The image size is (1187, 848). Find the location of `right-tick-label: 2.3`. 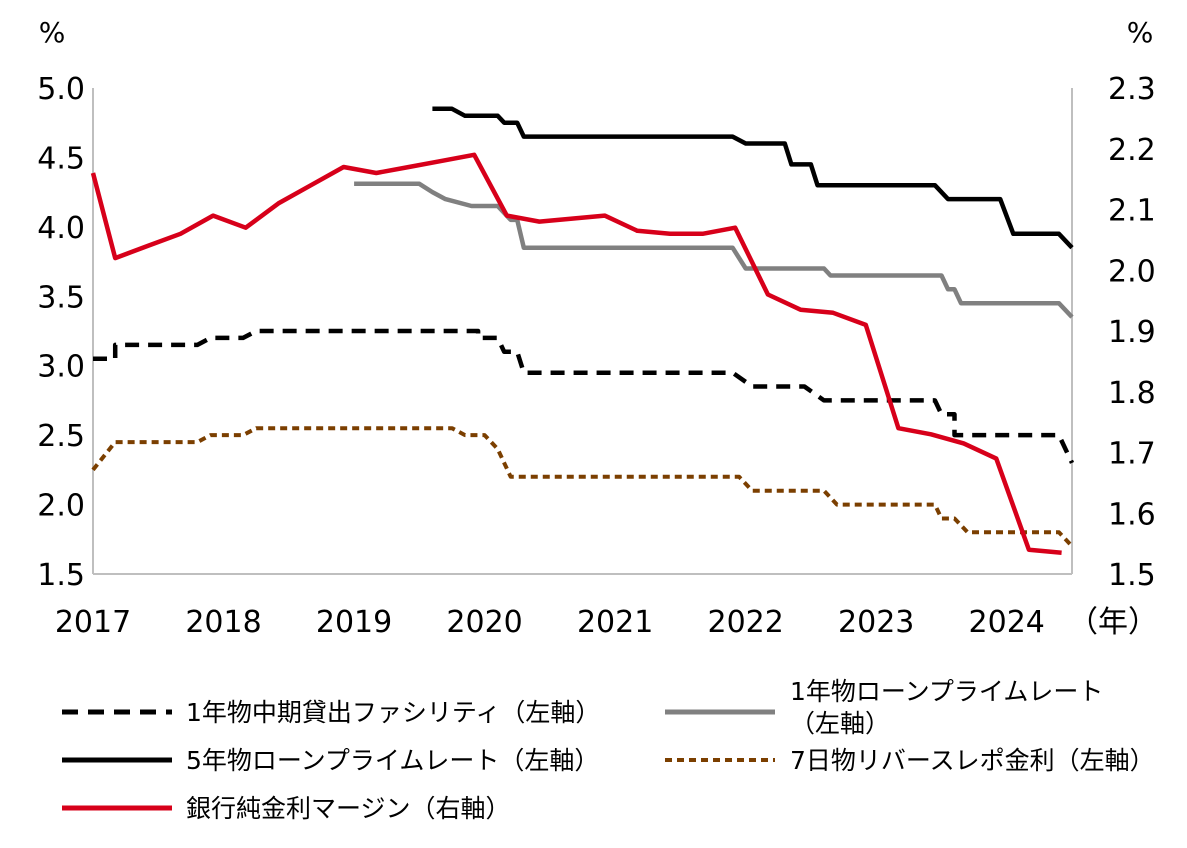

right-tick-label: 2.3 is located at coordinates (1132, 89).